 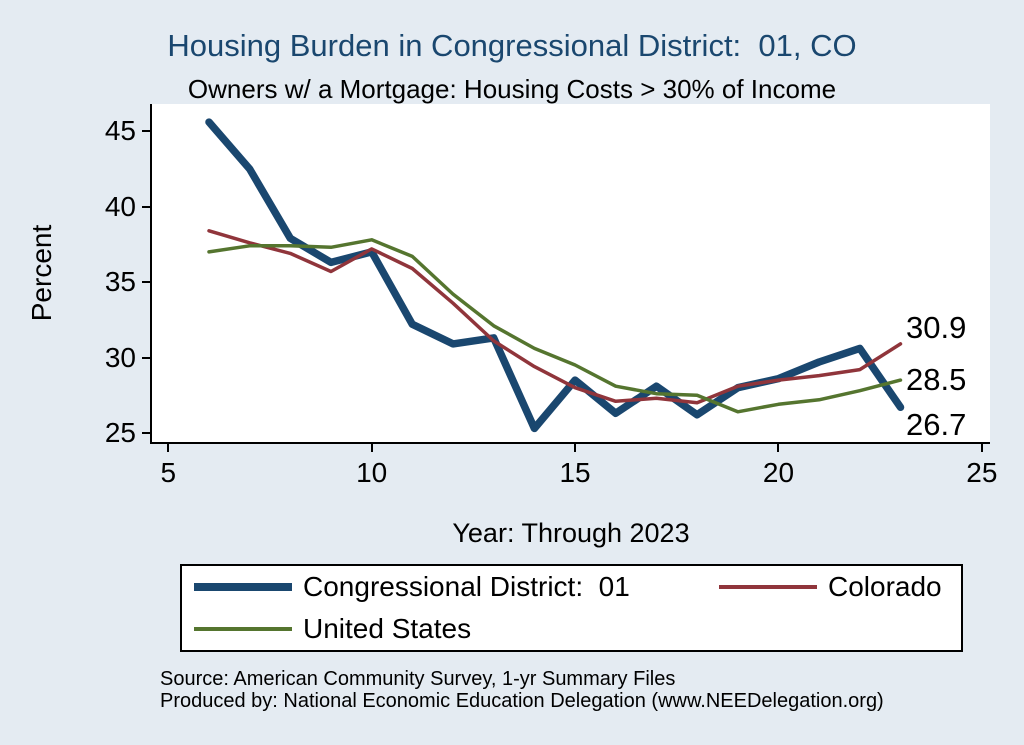 I want to click on end-label-district: 26.7, so click(x=936, y=424).